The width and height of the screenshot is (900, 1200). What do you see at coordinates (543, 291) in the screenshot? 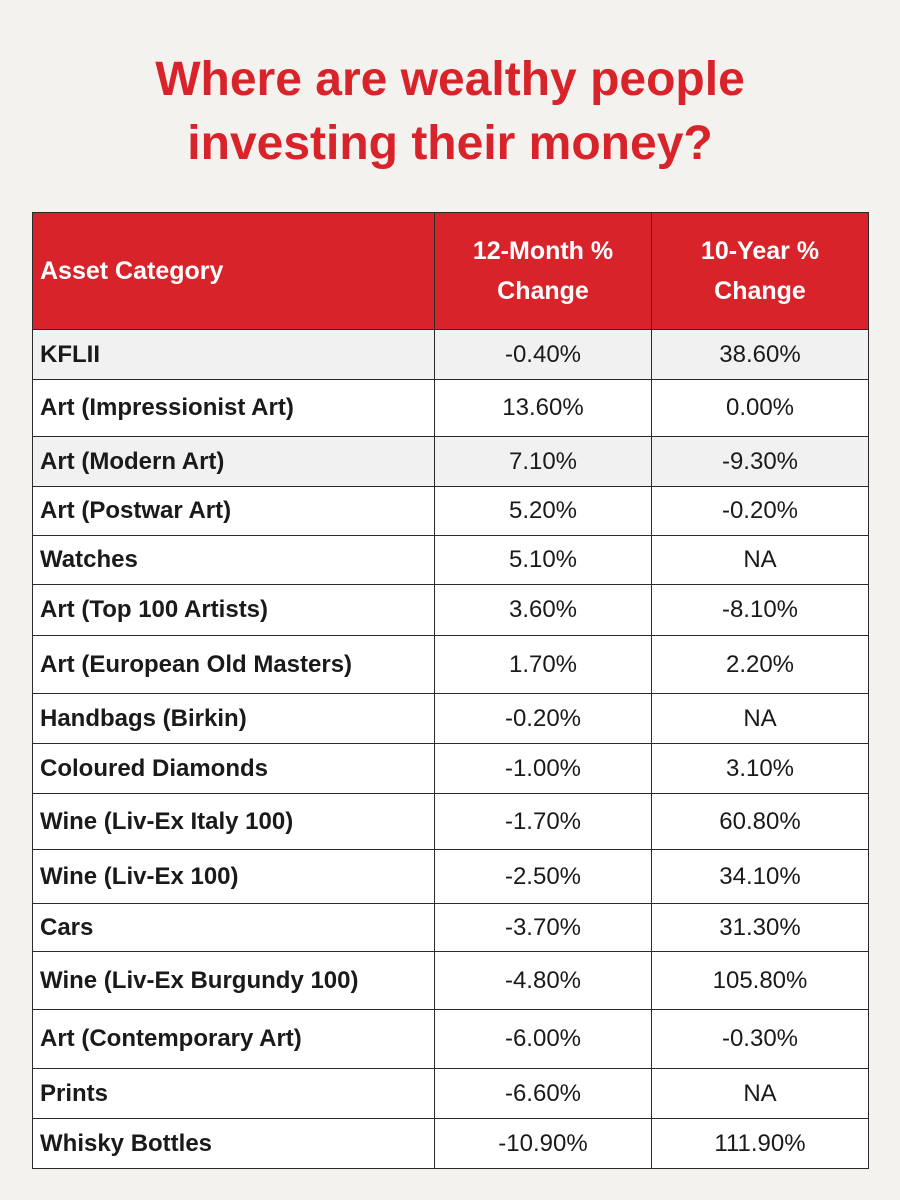
I see `header-12-month-line-2: Change` at bounding box center [543, 291].